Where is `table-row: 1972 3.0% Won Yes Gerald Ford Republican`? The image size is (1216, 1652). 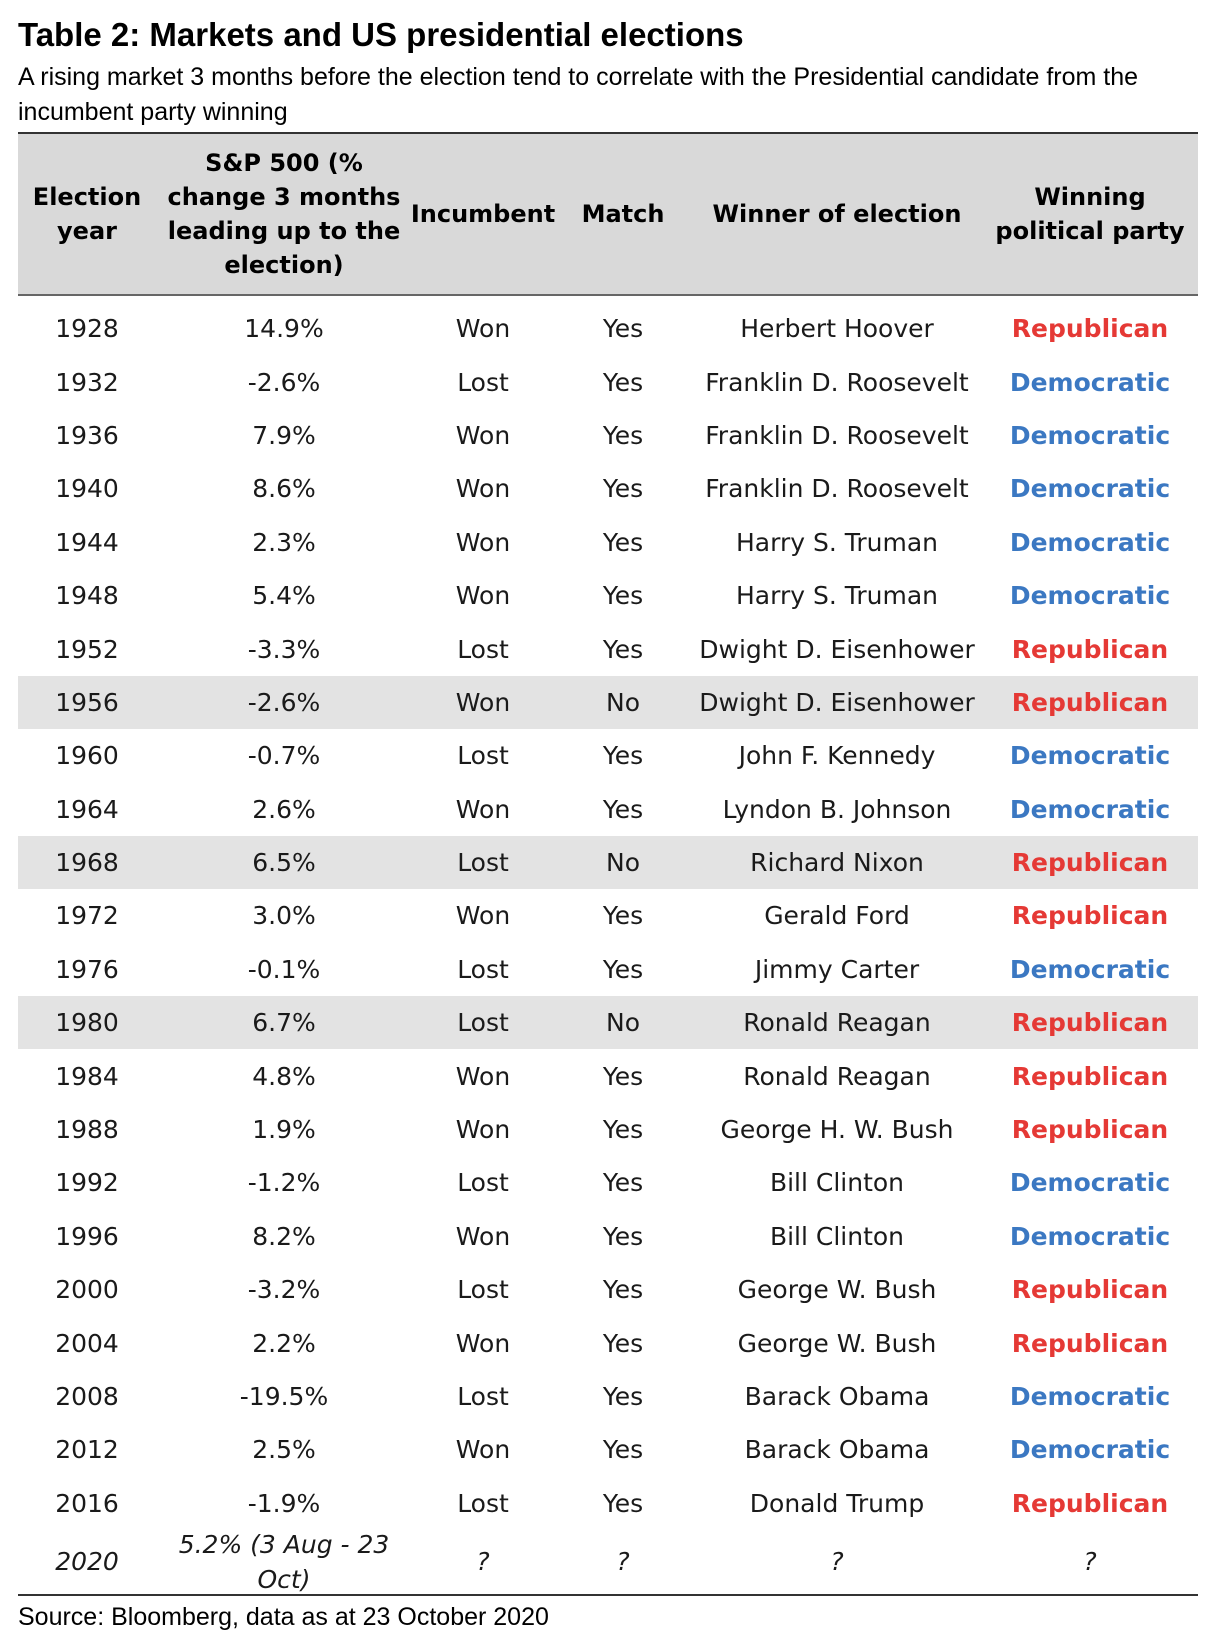
table-row: 1972 3.0% Won Yes Gerald Ford Republican is located at coordinates (608, 915).